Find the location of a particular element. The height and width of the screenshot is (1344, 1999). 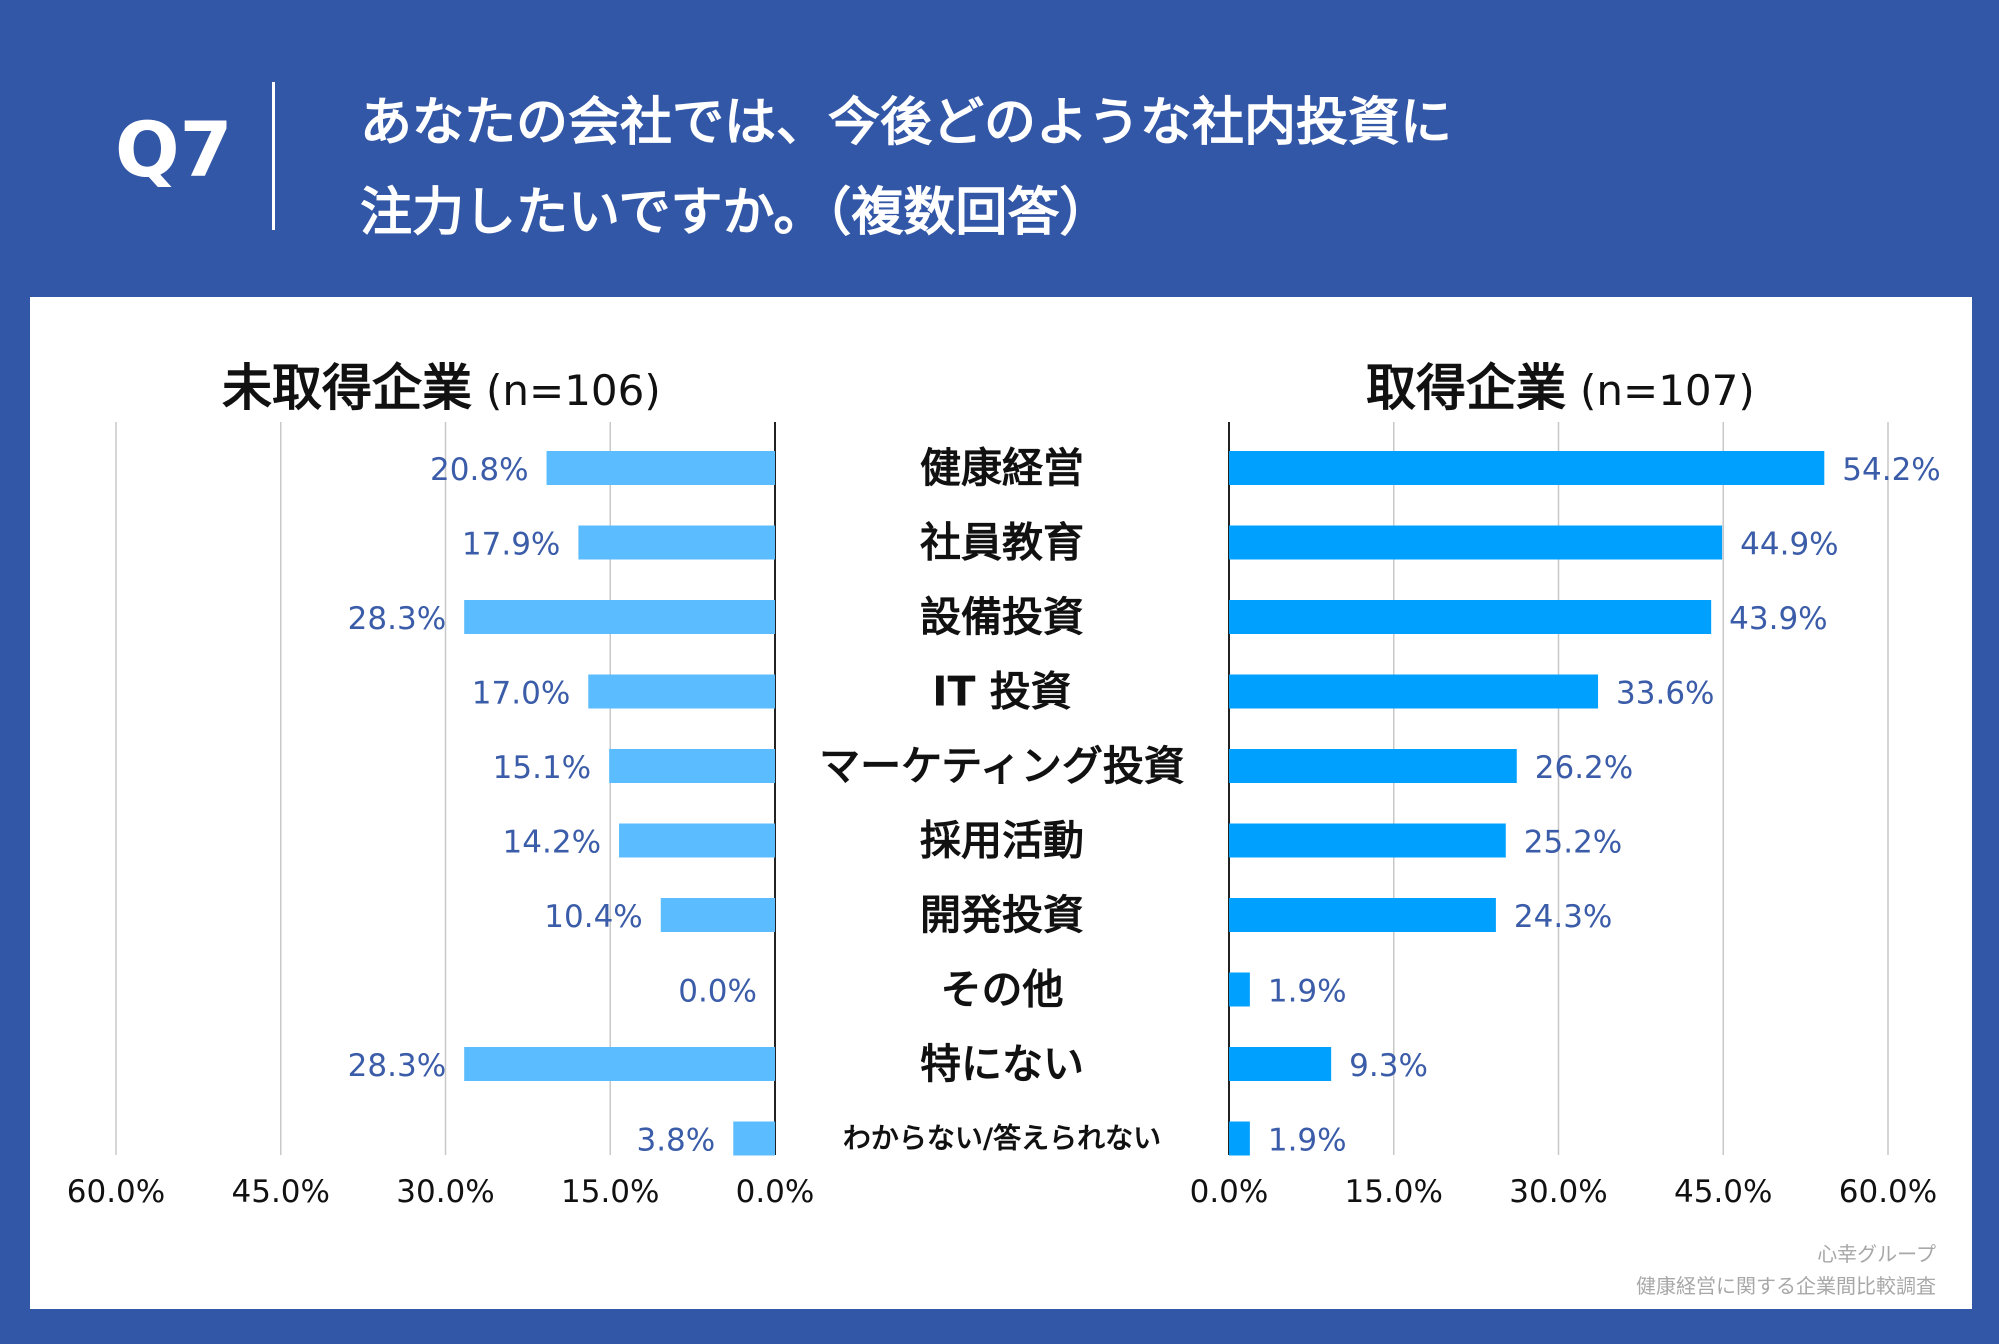

category-label: 社員教育 is located at coordinates (1002, 543).